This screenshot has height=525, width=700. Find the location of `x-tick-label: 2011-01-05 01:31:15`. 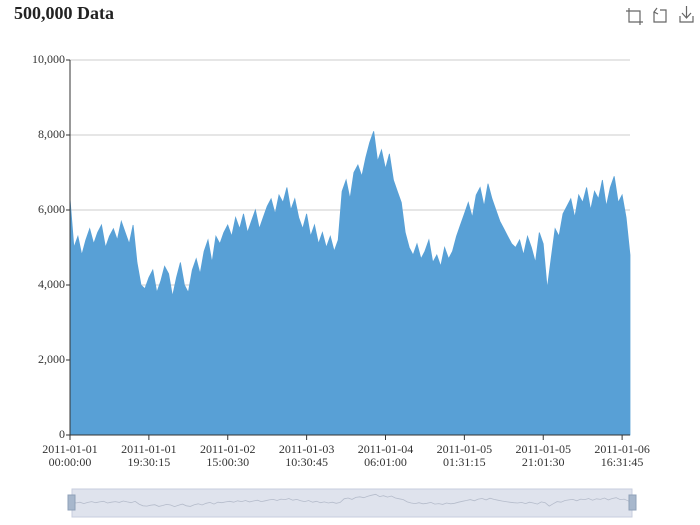

x-tick-label: 2011-01-05 01:31:15 is located at coordinates (465, 455).